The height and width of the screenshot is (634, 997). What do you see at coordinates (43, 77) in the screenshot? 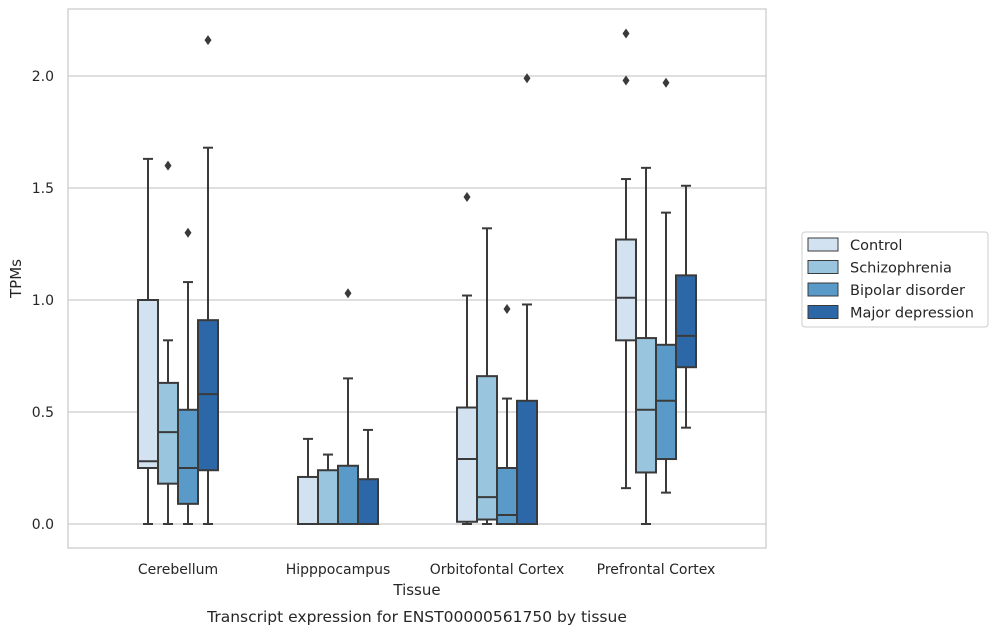
I see `y-tick-label: 2.0` at bounding box center [43, 77].